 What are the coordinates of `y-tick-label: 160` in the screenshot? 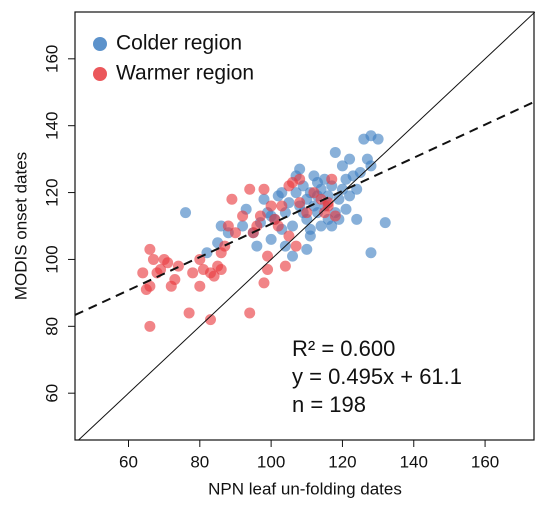 It's located at (51, 59).